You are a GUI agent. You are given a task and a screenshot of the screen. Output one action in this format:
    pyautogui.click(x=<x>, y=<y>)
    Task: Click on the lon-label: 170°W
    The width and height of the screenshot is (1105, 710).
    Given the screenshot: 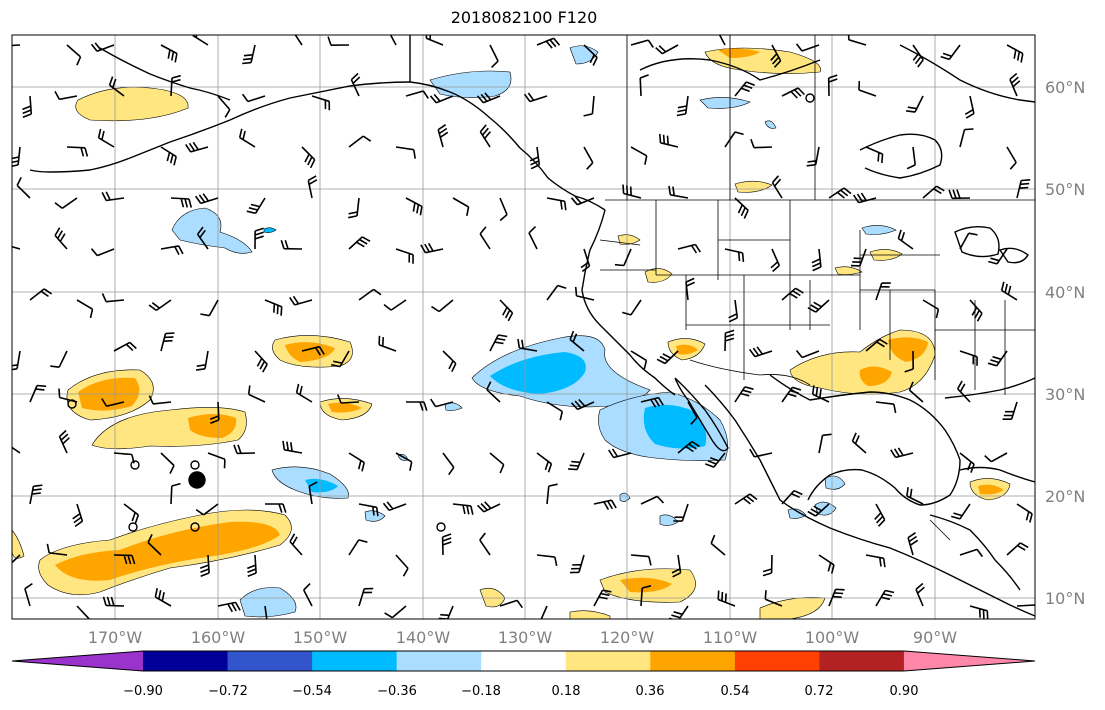 What is the action you would take?
    pyautogui.click(x=115, y=637)
    